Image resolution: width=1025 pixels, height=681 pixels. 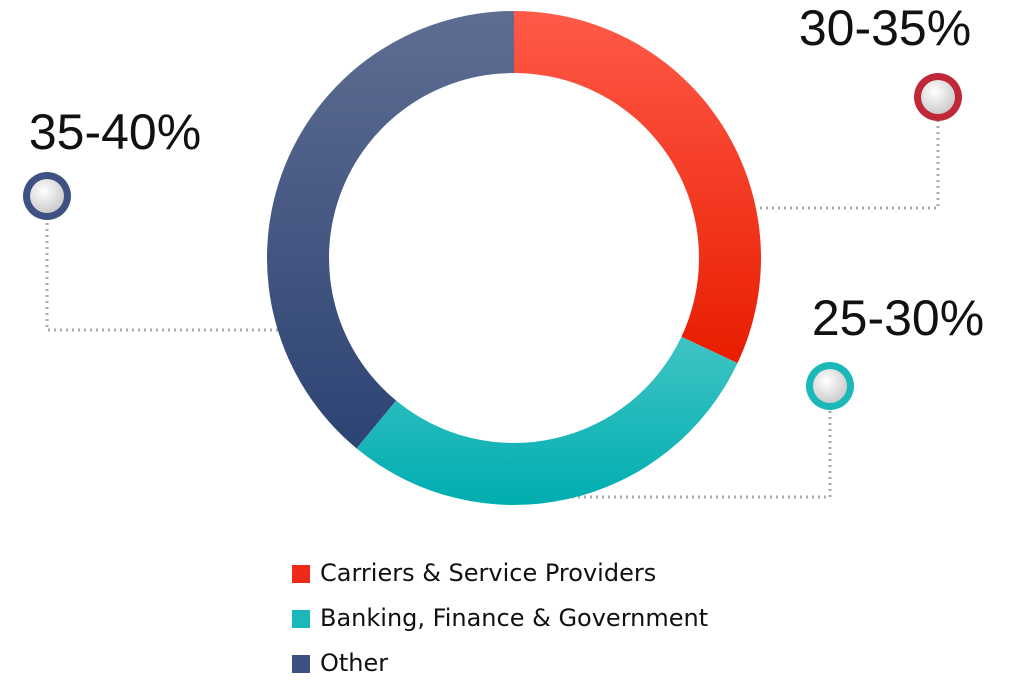 I want to click on legend-label: Carriers & Service Providers, so click(x=488, y=573).